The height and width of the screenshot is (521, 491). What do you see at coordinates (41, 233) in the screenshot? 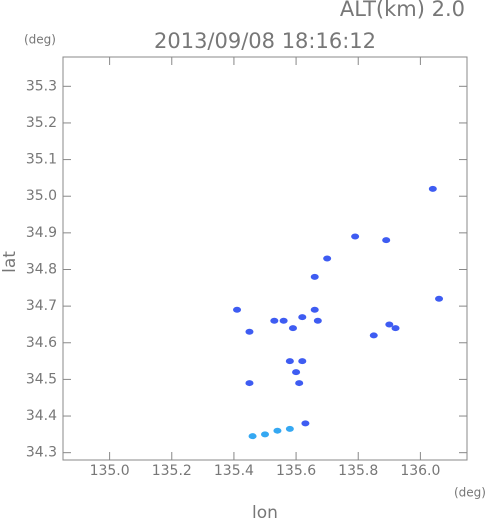
I see `y-tick-label: 34.9` at bounding box center [41, 233].